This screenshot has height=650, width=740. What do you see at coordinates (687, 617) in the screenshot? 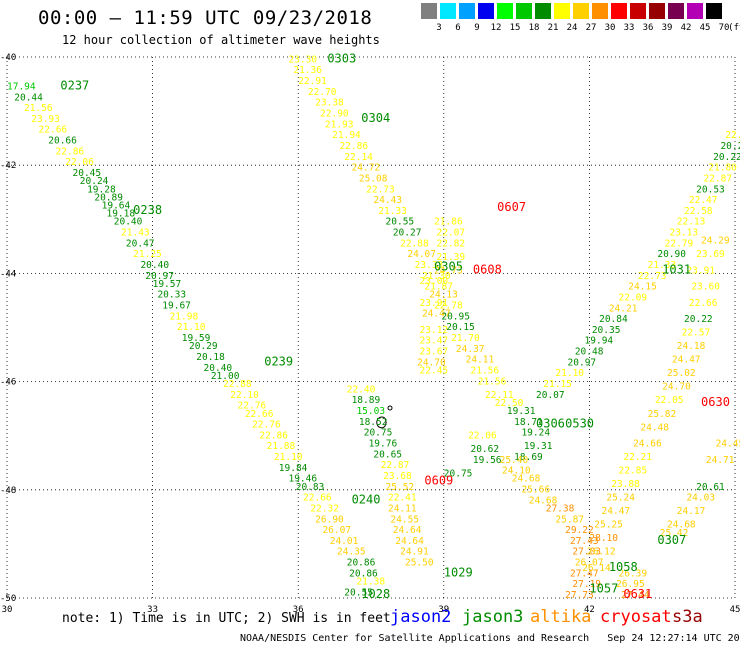
I see `satellite-legend-s3a: s3a` at bounding box center [687, 617].